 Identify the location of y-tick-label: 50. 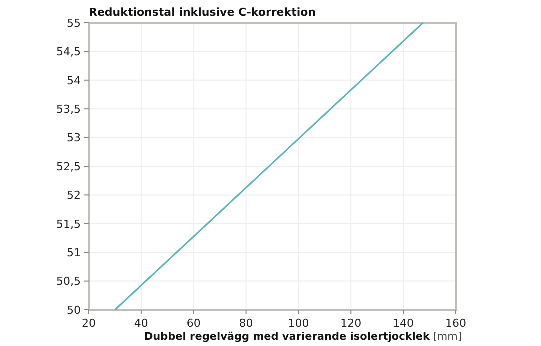
(74, 310).